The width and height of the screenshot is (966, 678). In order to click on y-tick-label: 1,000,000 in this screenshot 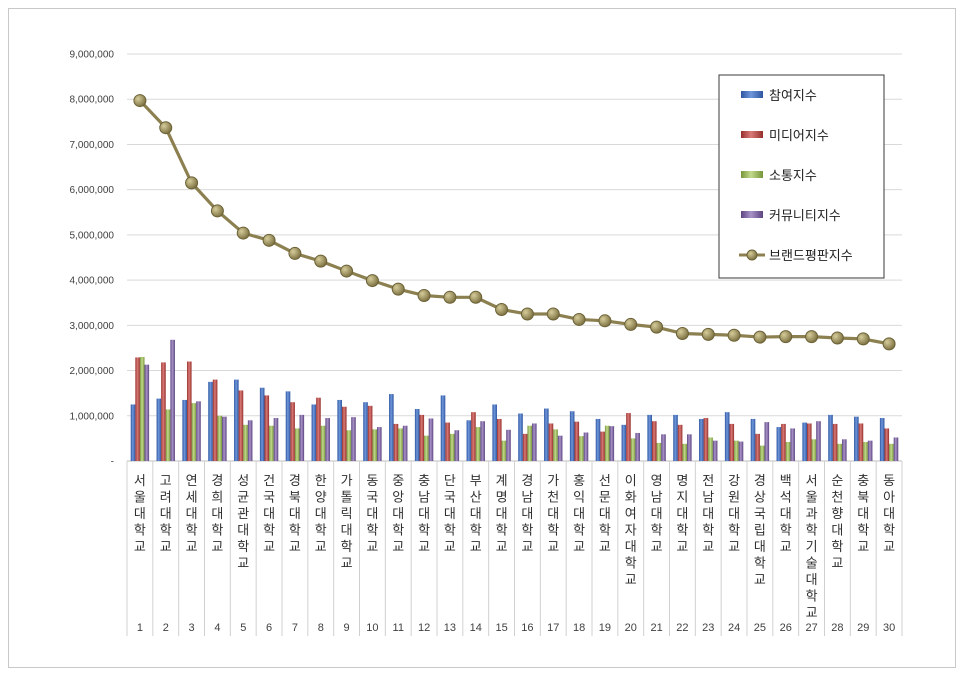, I will do `click(92, 416)`.